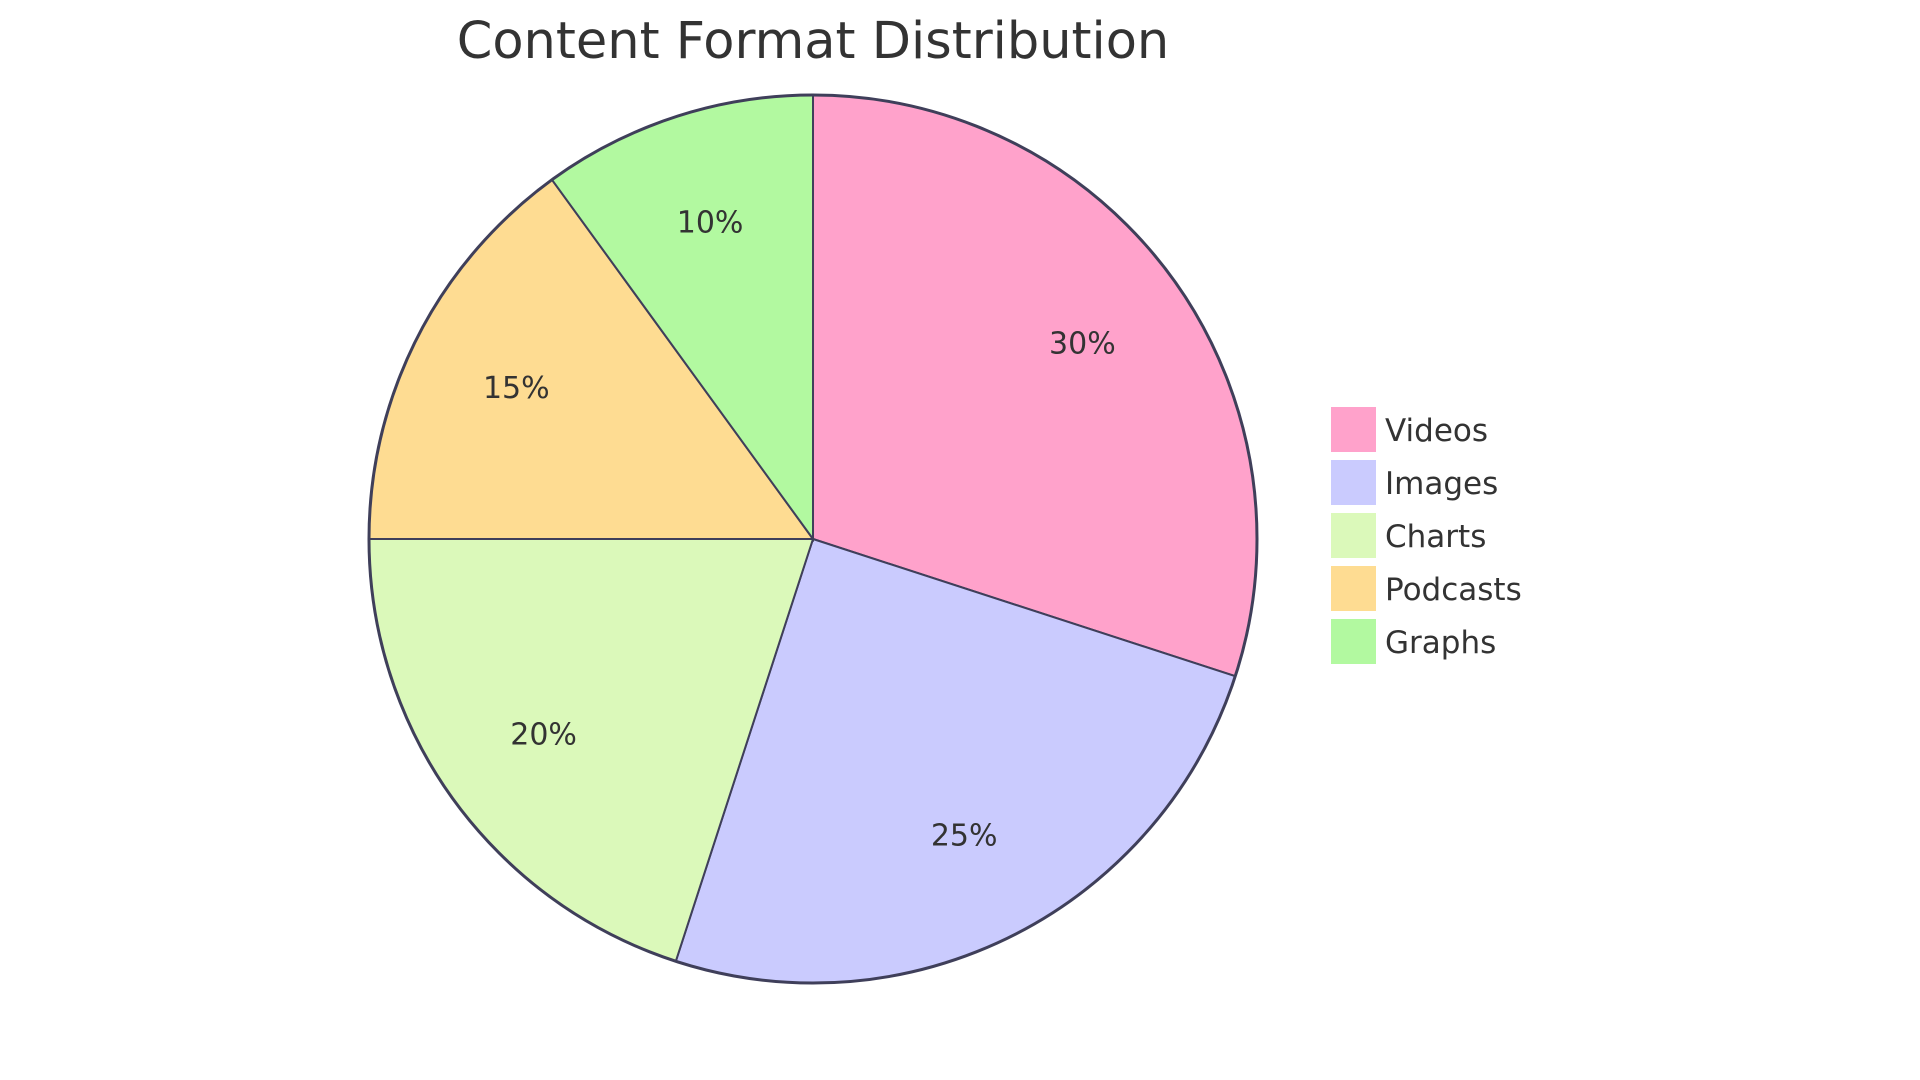 The width and height of the screenshot is (1920, 1080). I want to click on chart-title: Content Format Distribution, so click(813, 41).